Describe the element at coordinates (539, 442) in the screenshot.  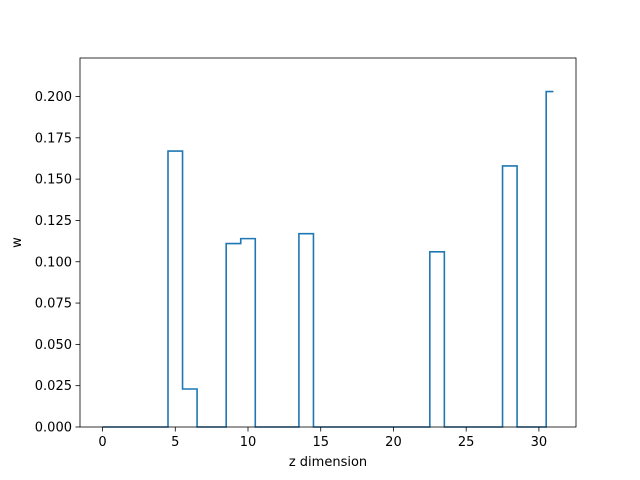
I see `x-tick-label: 30` at that location.